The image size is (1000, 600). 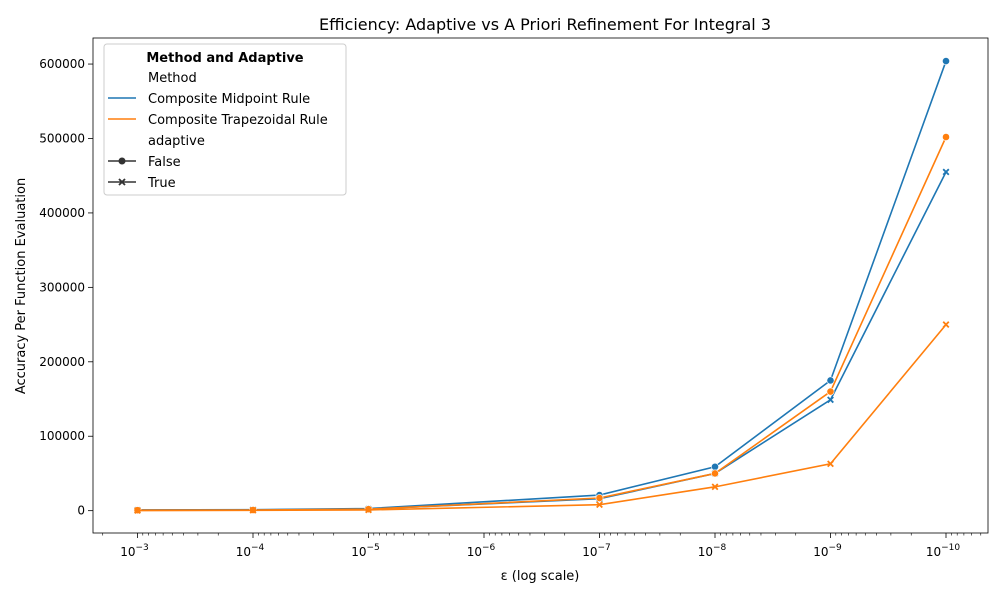 I want to click on x-tick-label: 10⁻⁶, so click(x=481, y=551).